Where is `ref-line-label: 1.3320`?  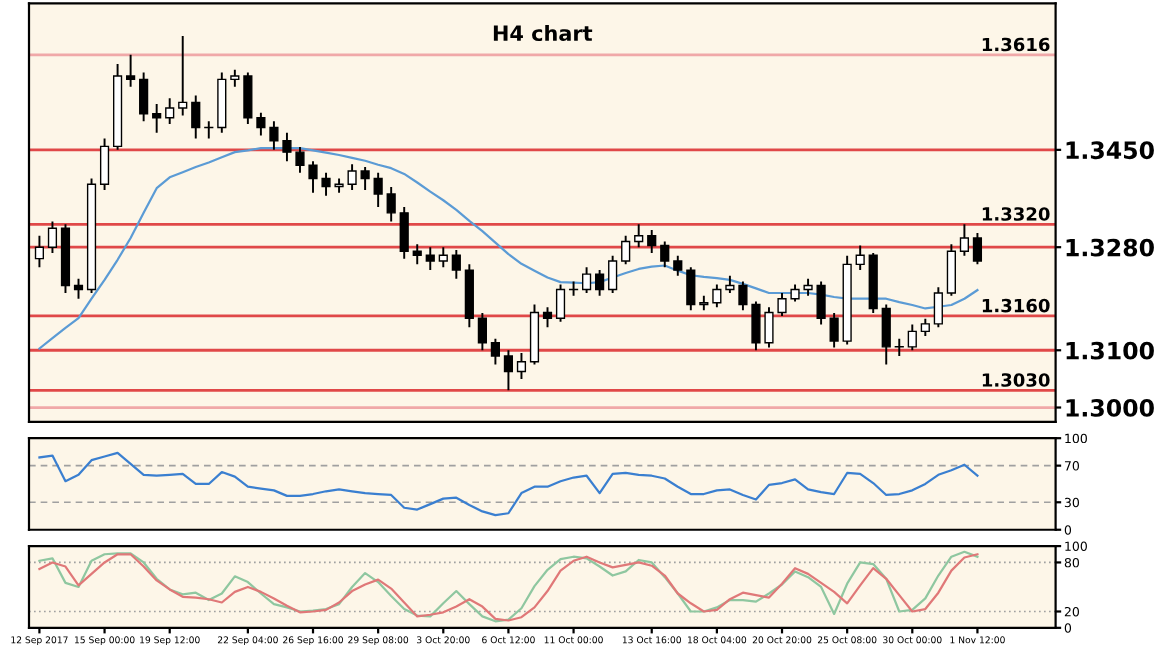
ref-line-label: 1.3320 is located at coordinates (1016, 214).